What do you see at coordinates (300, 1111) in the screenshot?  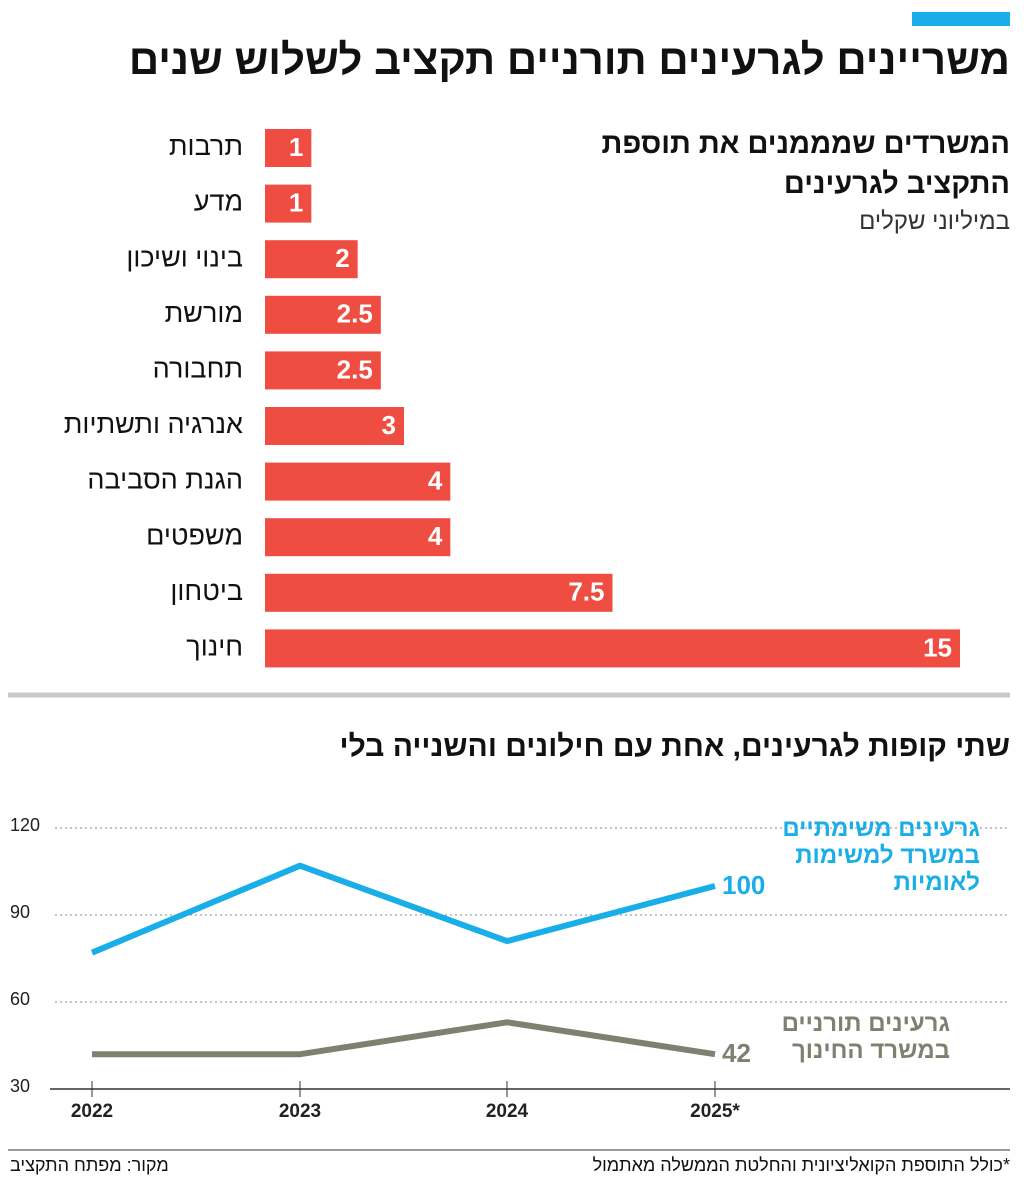 I see `x-tick-label: 2023` at bounding box center [300, 1111].